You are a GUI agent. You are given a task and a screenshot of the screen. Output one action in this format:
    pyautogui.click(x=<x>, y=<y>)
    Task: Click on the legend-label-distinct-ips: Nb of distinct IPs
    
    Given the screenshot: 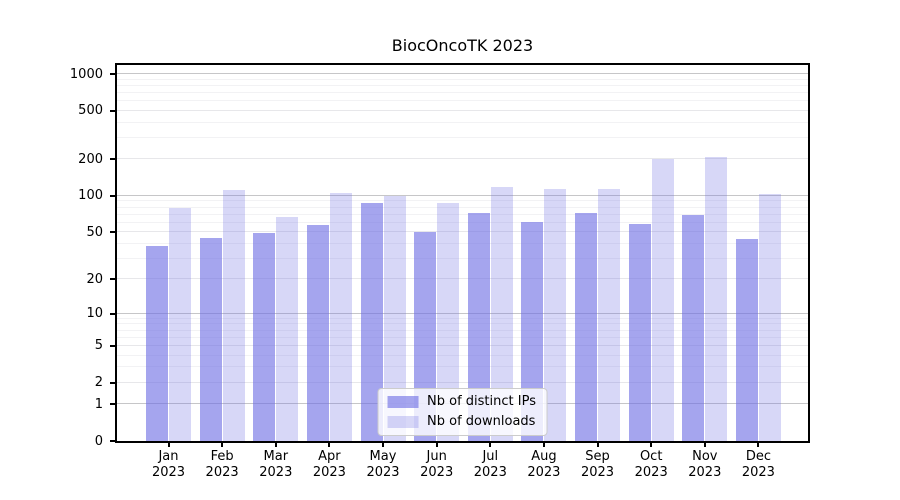 What is the action you would take?
    pyautogui.click(x=481, y=401)
    